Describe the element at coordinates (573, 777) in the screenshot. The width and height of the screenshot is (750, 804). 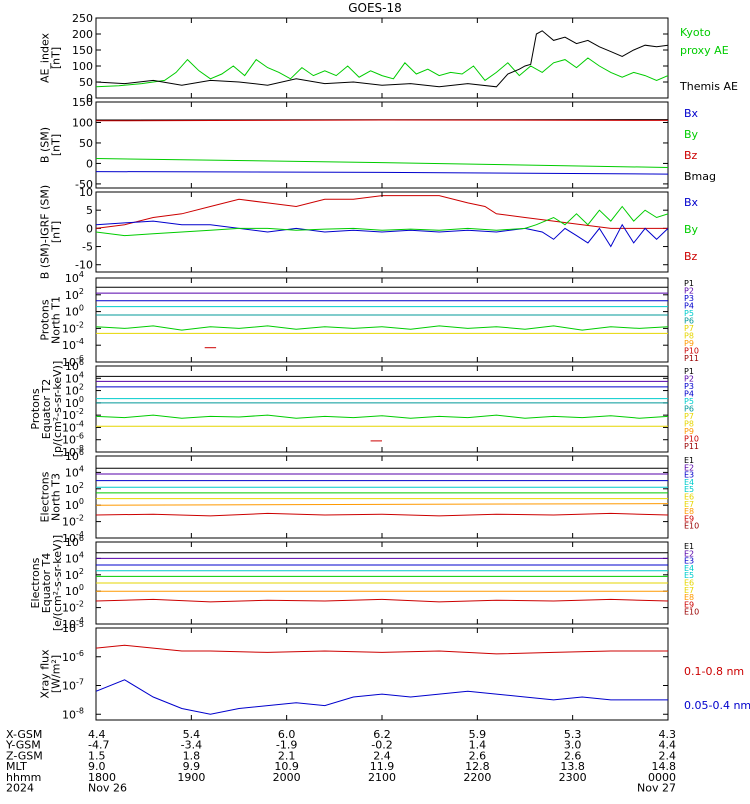
I see `x-tick-label: 2300` at that location.